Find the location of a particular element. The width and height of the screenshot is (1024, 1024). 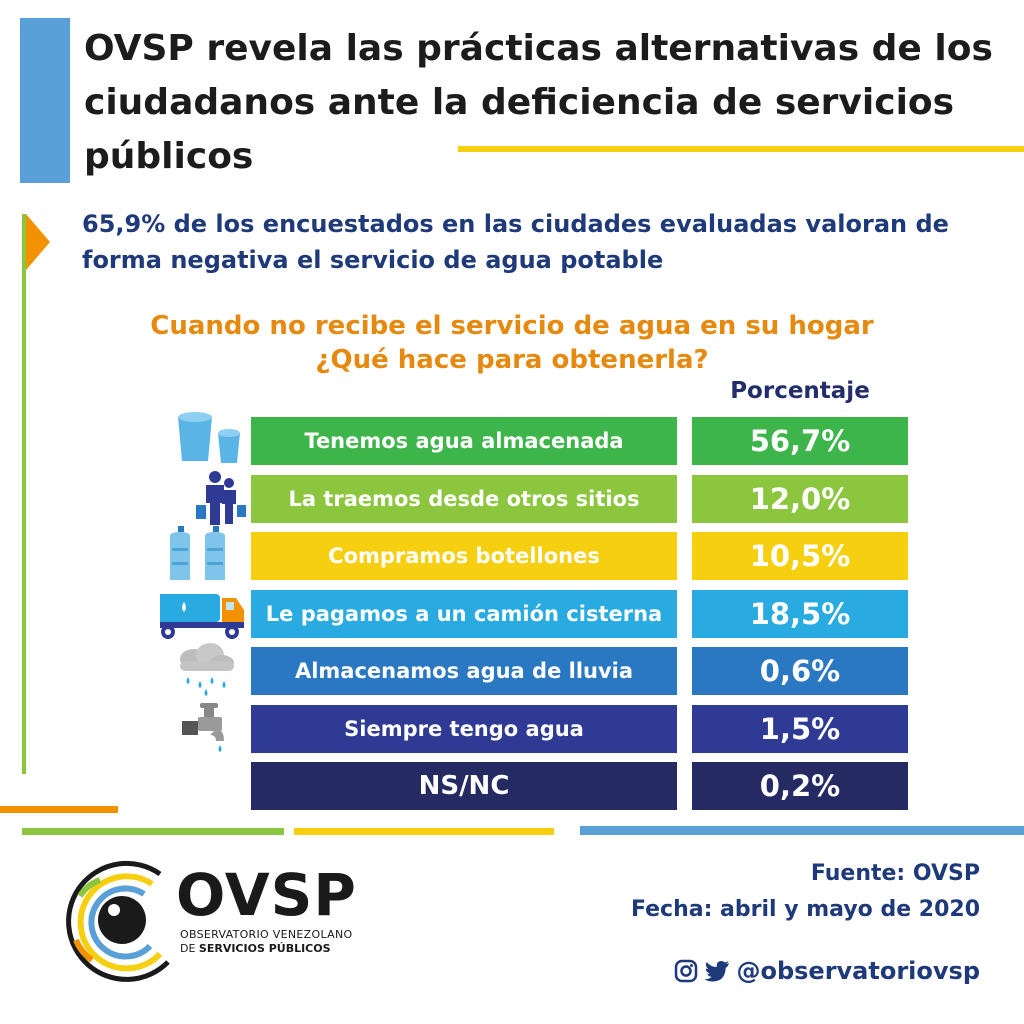

row-label: Compramos botellones is located at coordinates (464, 556).